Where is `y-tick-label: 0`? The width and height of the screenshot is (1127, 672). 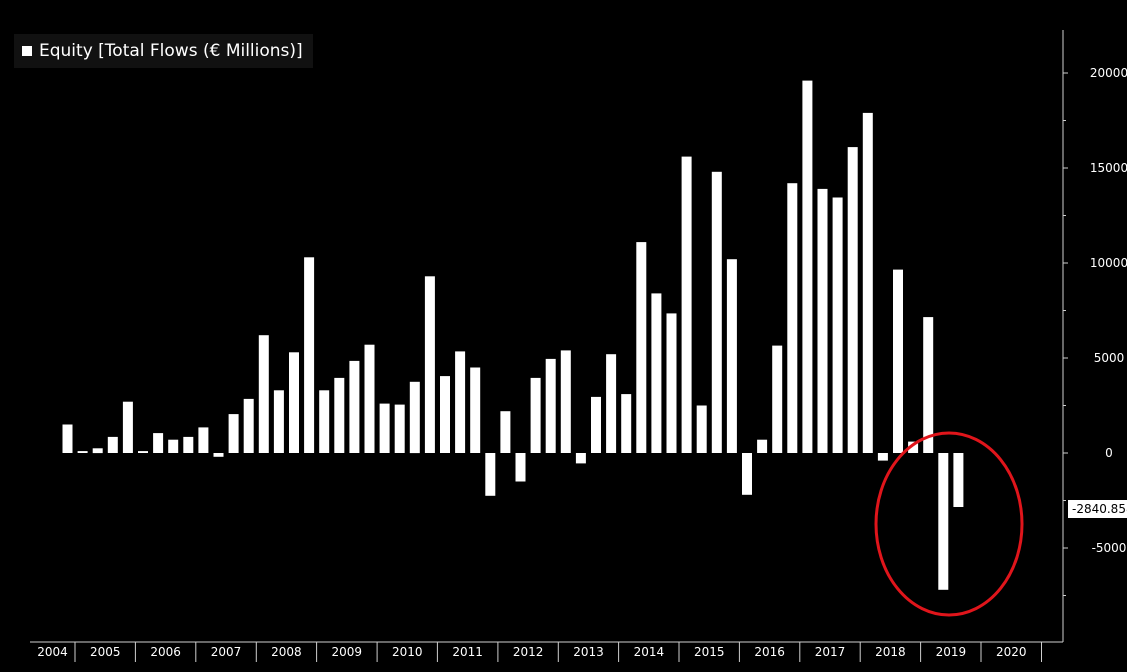
y-tick-label: 0 is located at coordinates (1109, 453).